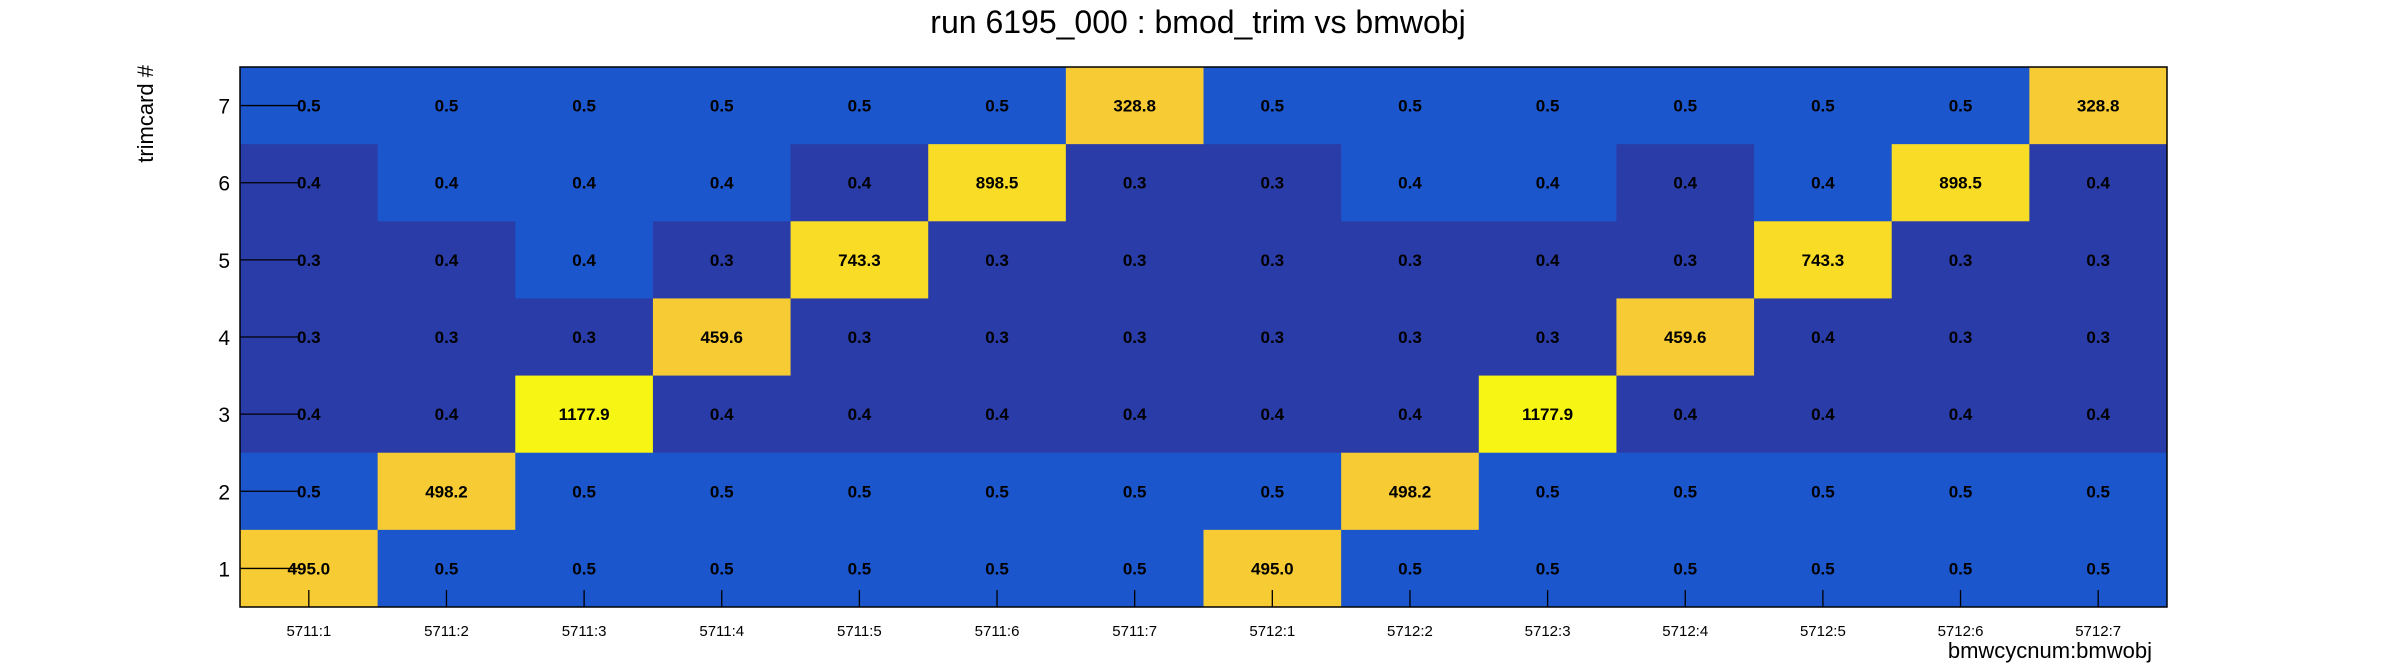 Image resolution: width=2396 pixels, height=672 pixels. What do you see at coordinates (224, 338) in the screenshot?
I see `y-tick-label: 4` at bounding box center [224, 338].